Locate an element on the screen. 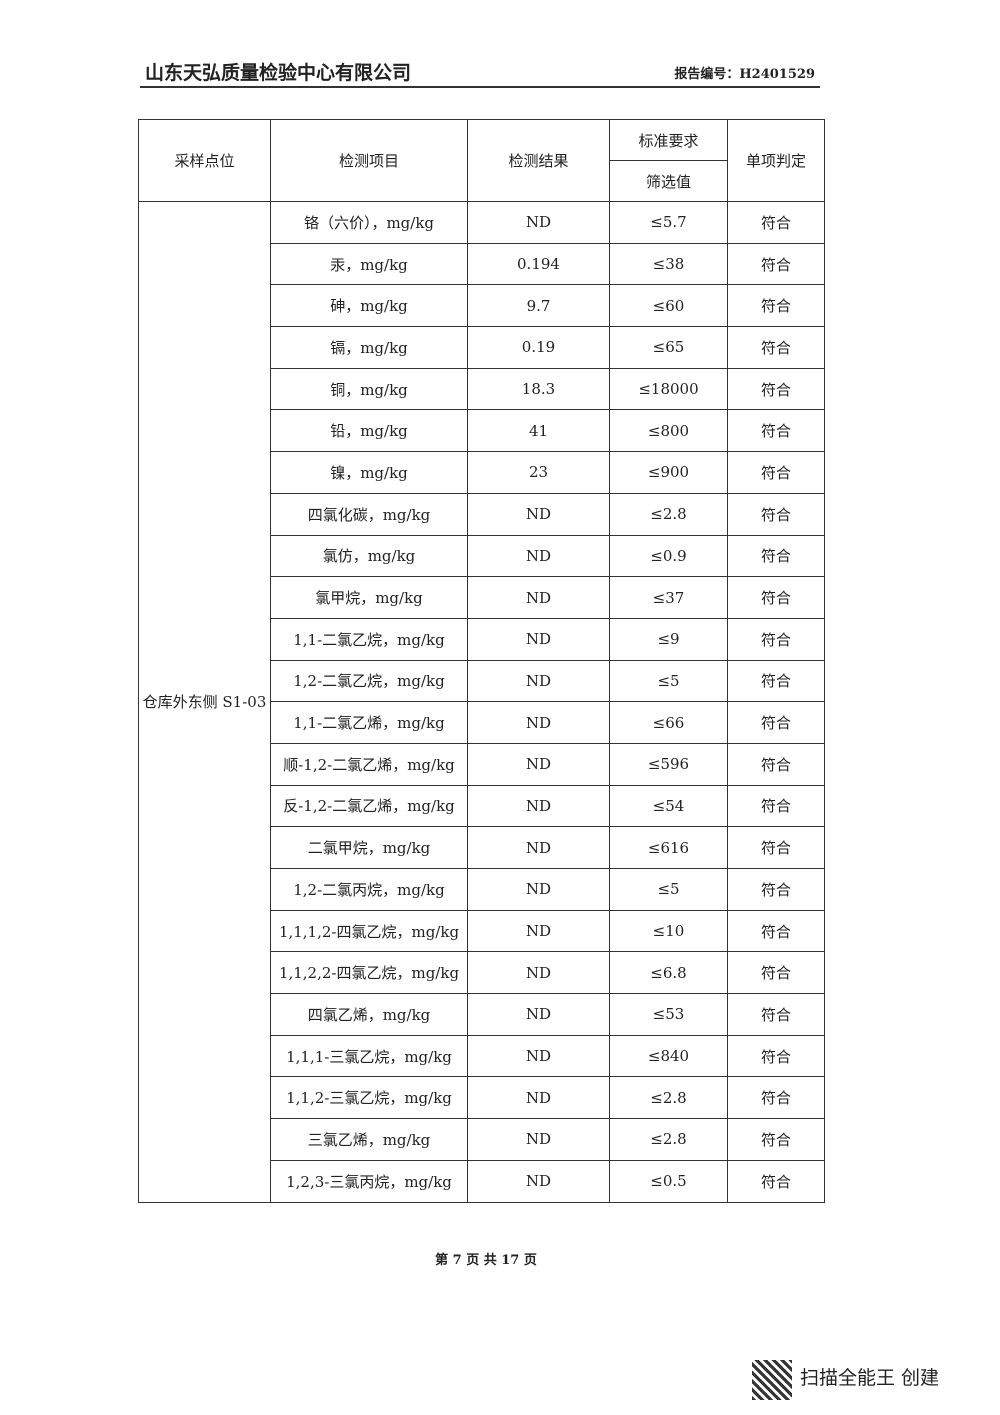  result-cell: 23 is located at coordinates (538, 472).